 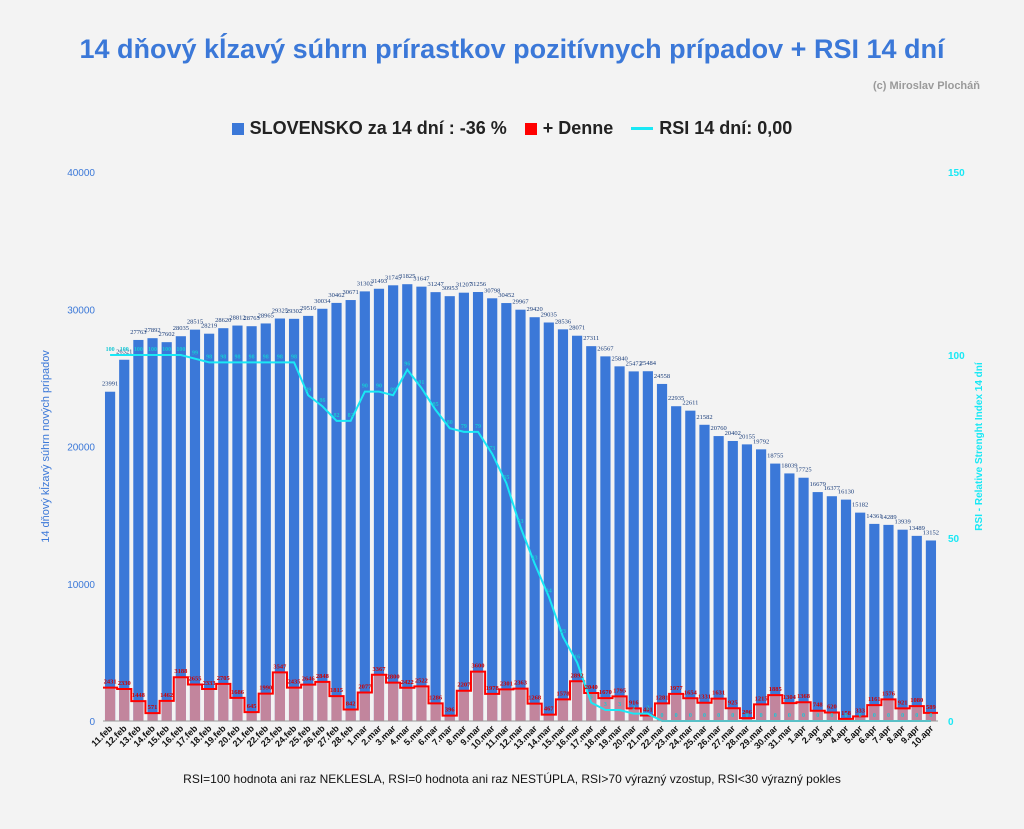 I want to click on bar-value-label: 25840, so click(x=619, y=358).